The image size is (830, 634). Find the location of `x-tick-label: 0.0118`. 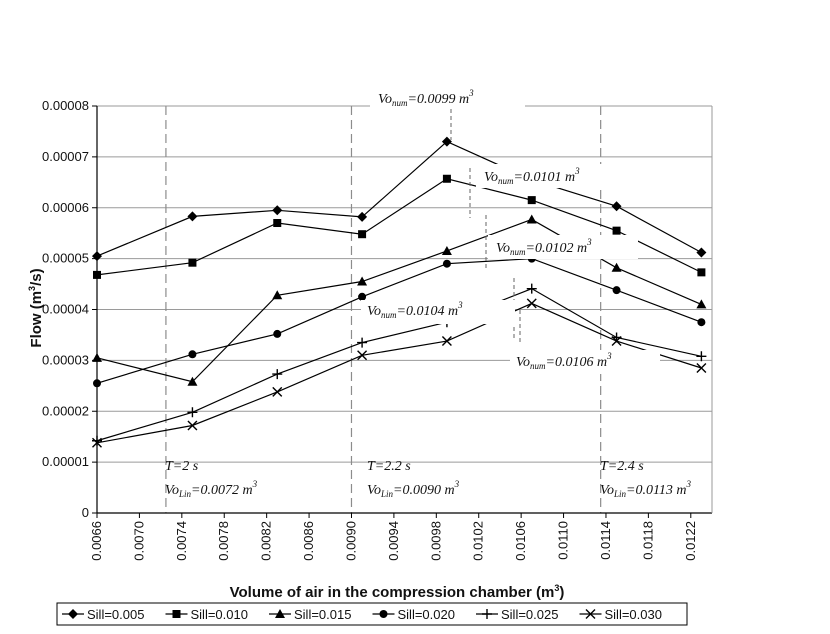

x-tick-label: 0.0118 is located at coordinates (647, 540).